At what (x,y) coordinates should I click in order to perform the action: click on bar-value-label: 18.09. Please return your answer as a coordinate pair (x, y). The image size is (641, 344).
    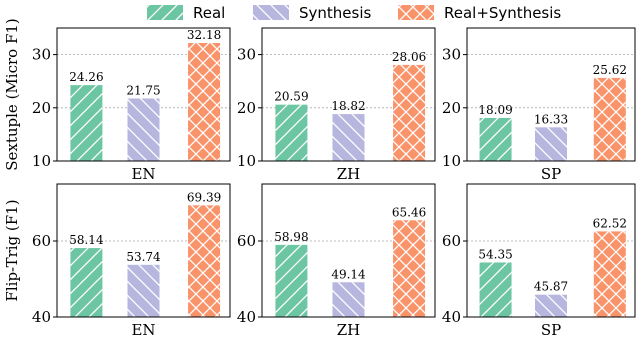
    Looking at the image, I should click on (495, 110).